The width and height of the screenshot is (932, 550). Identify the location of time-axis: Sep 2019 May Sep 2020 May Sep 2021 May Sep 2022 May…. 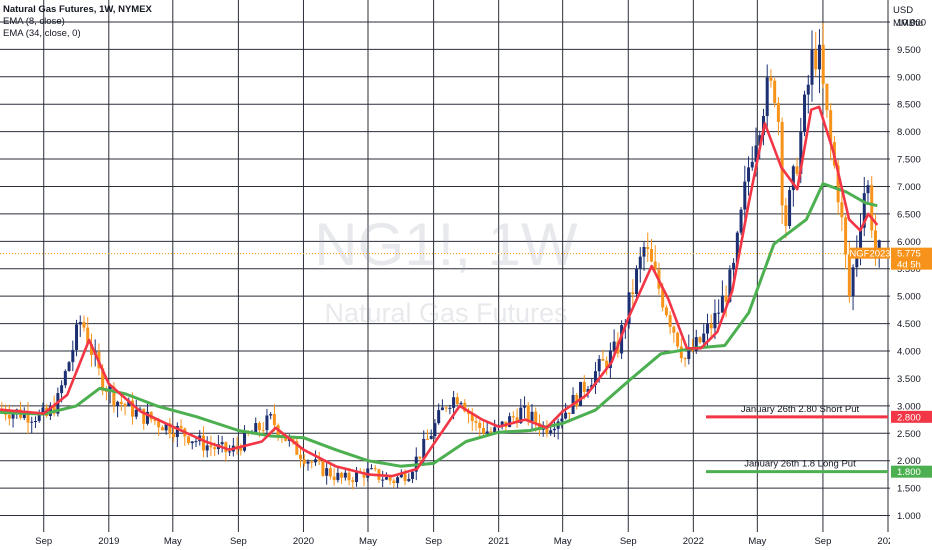
(466, 541).